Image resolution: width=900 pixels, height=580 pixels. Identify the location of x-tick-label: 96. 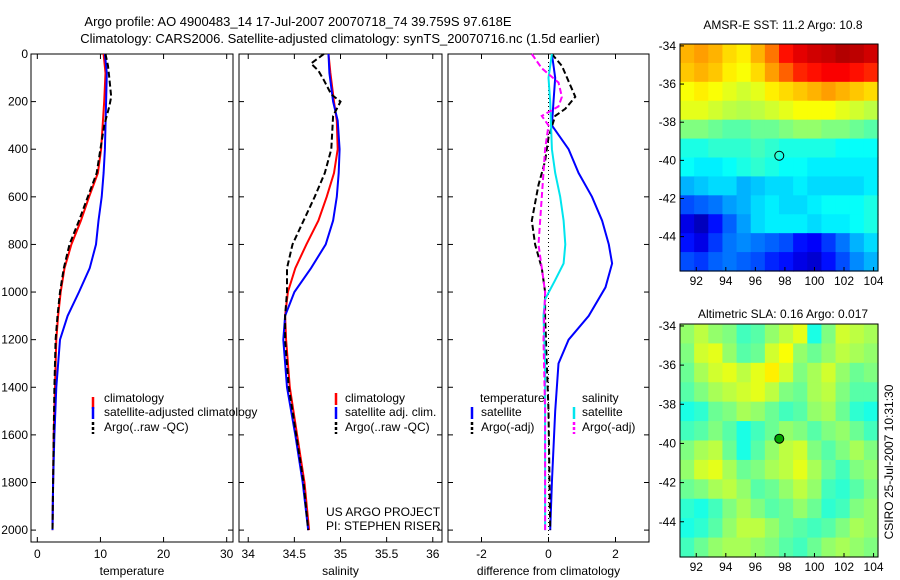
(756, 567).